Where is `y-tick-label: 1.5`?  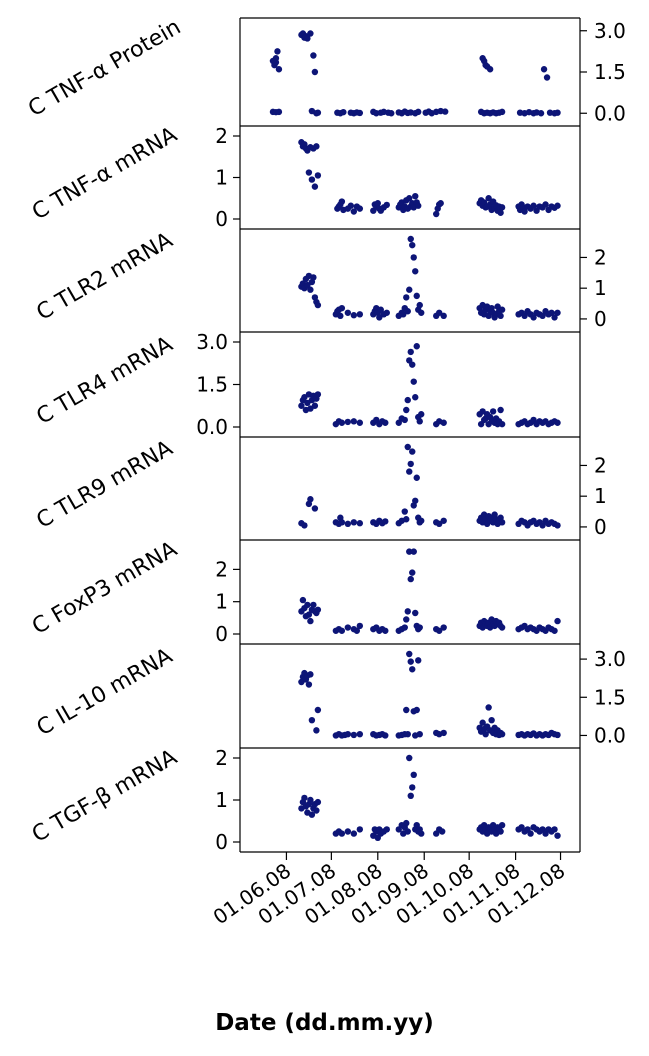 y-tick-label: 1.5 is located at coordinates (610, 72).